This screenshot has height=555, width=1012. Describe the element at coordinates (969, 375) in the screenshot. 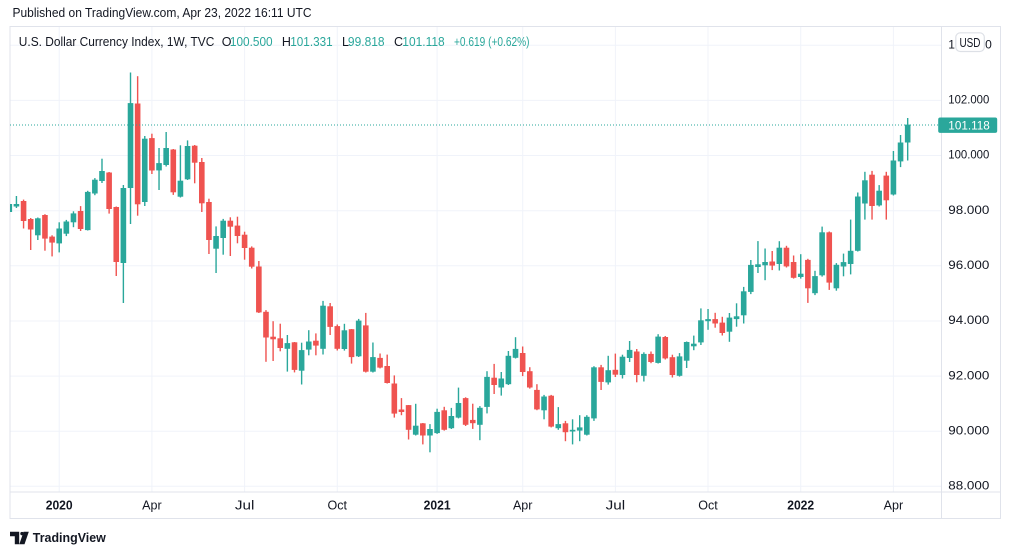

I see `svg-text: 92.000` at that location.